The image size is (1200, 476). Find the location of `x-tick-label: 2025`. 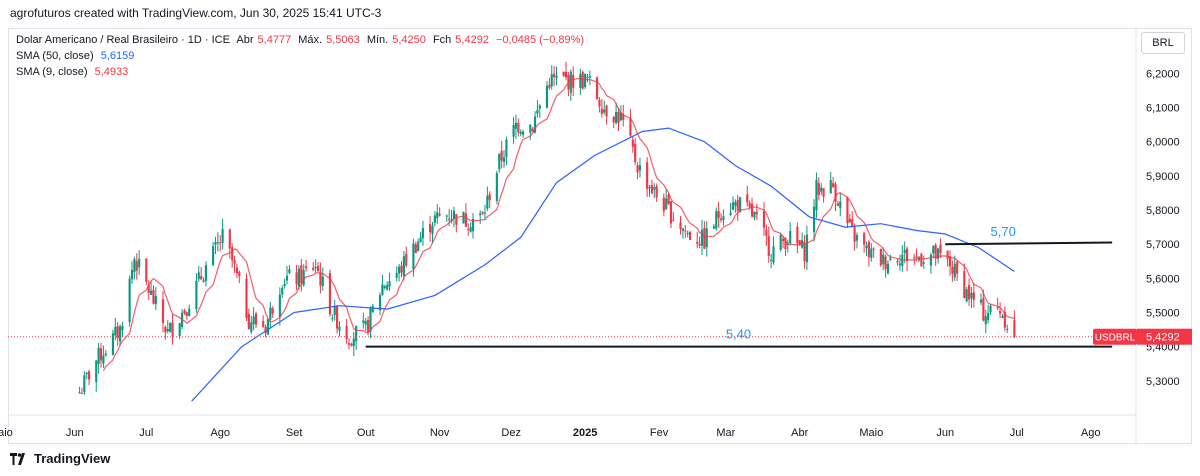

x-tick-label: 2025 is located at coordinates (585, 433).